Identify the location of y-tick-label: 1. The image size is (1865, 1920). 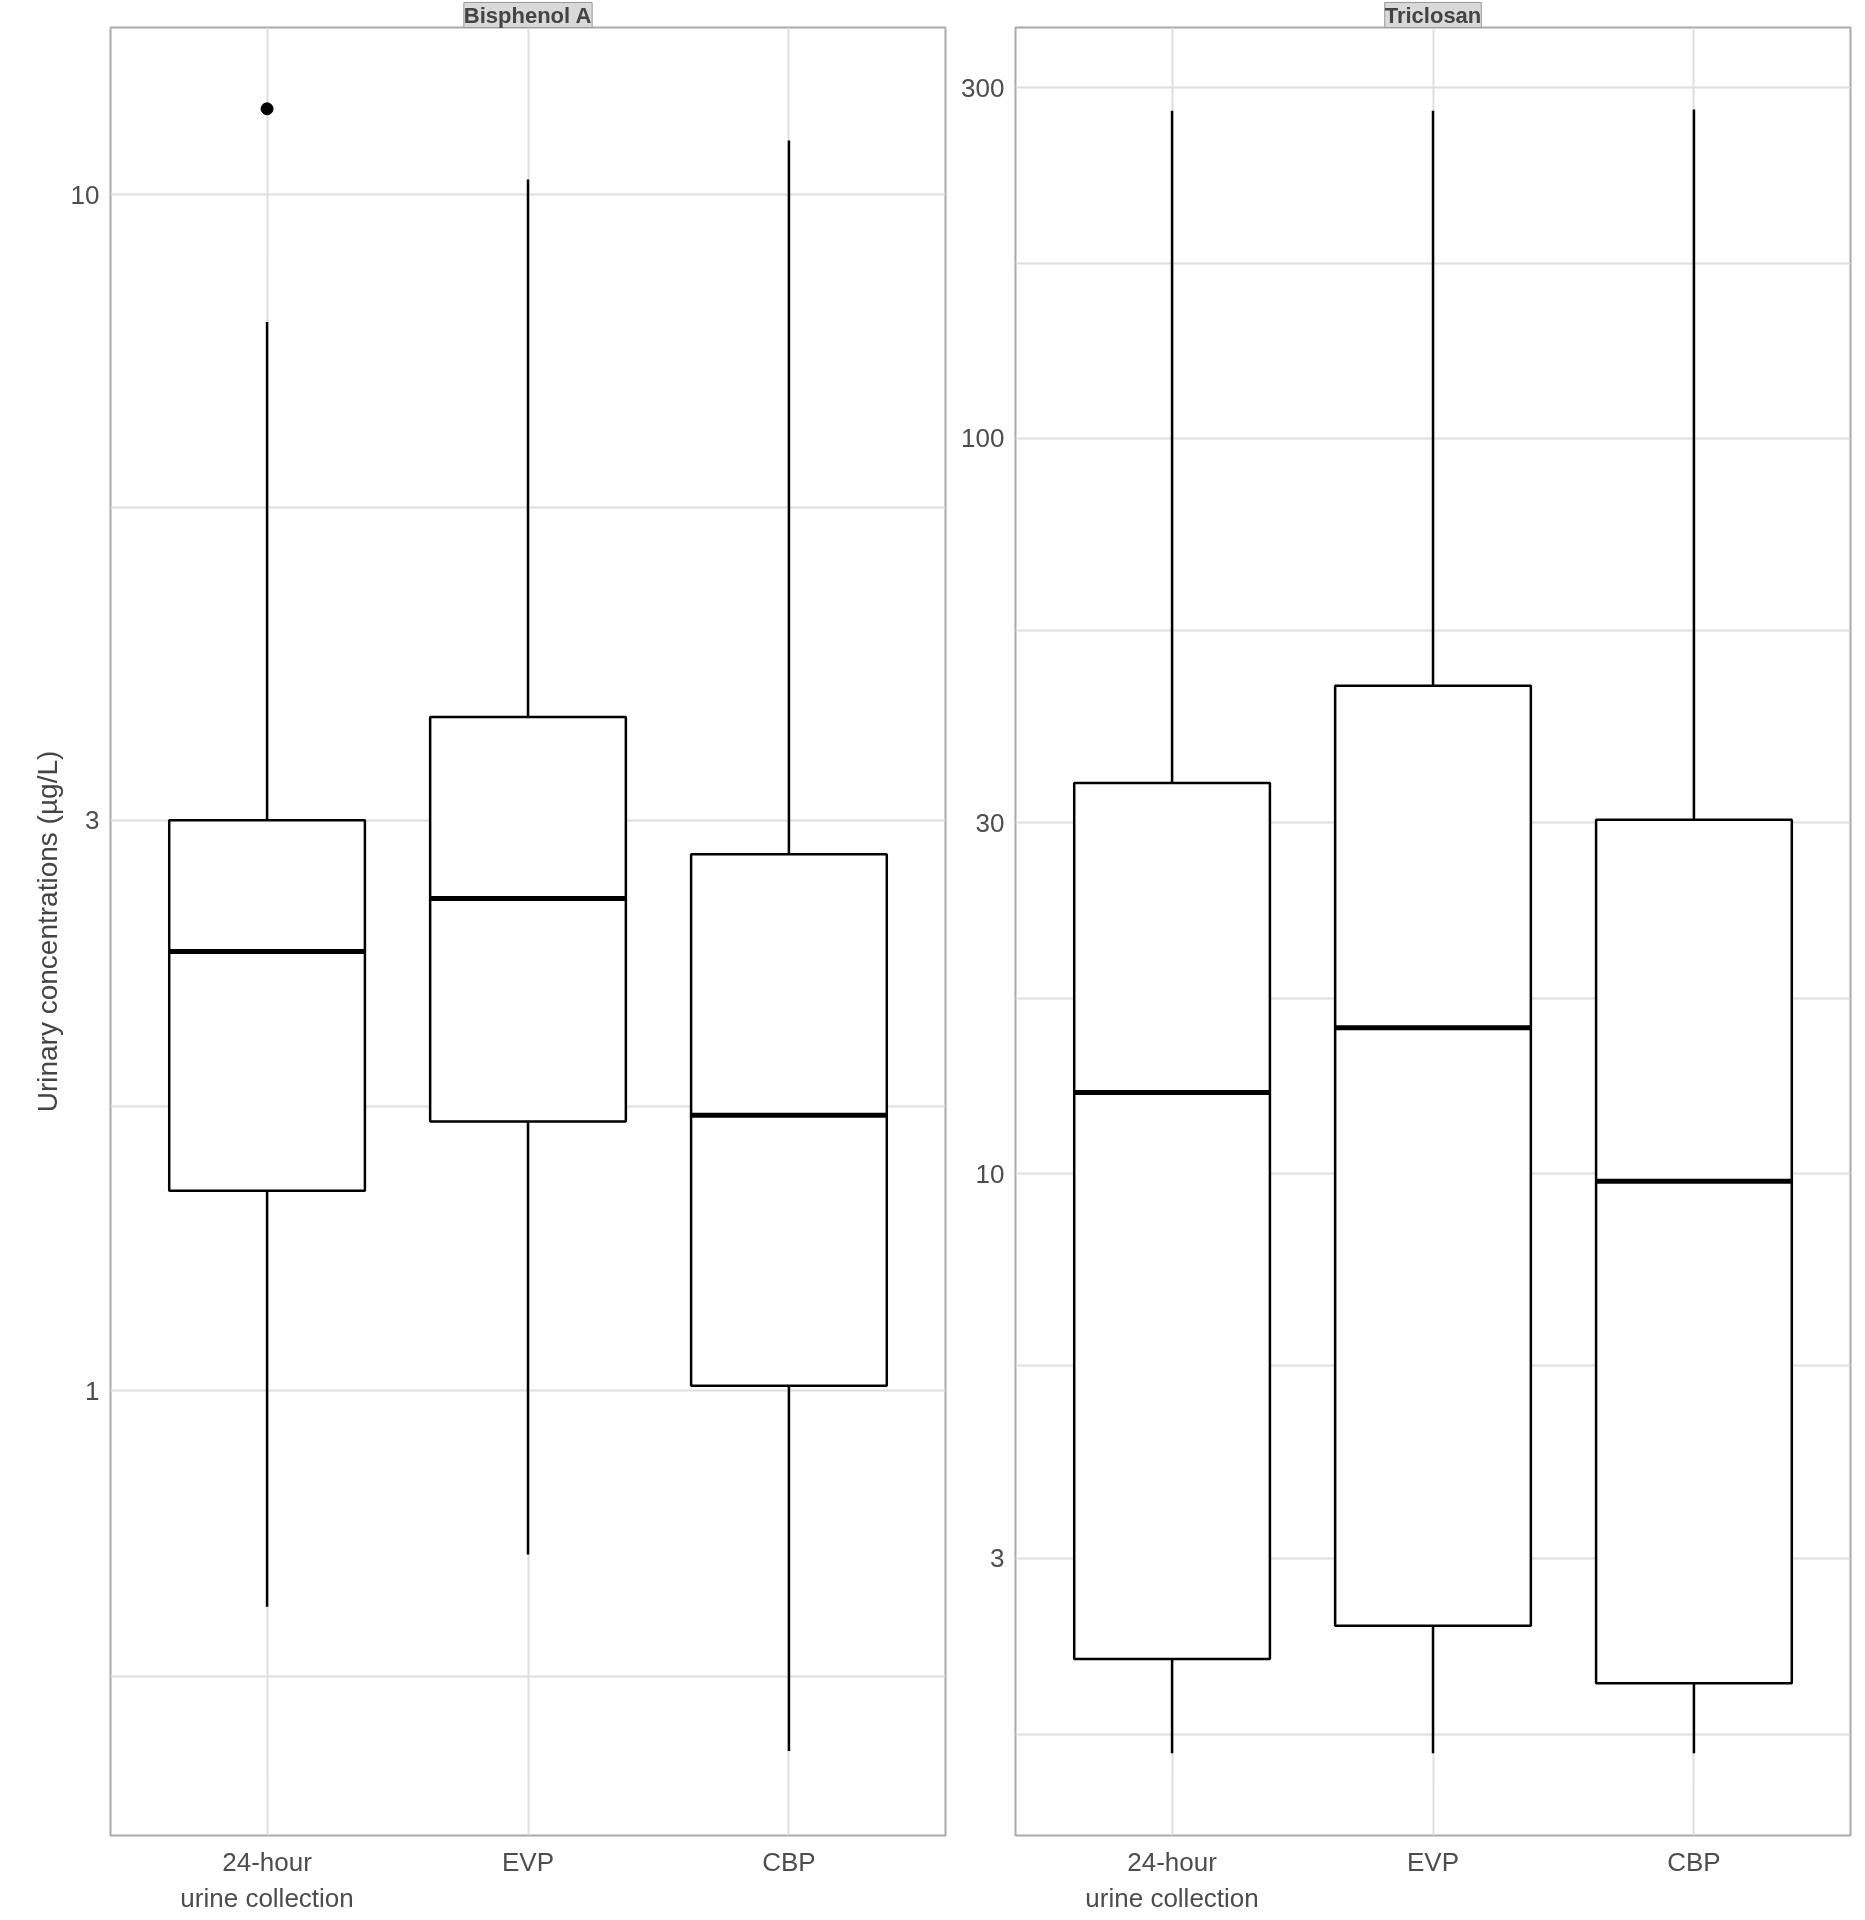
(92, 1390).